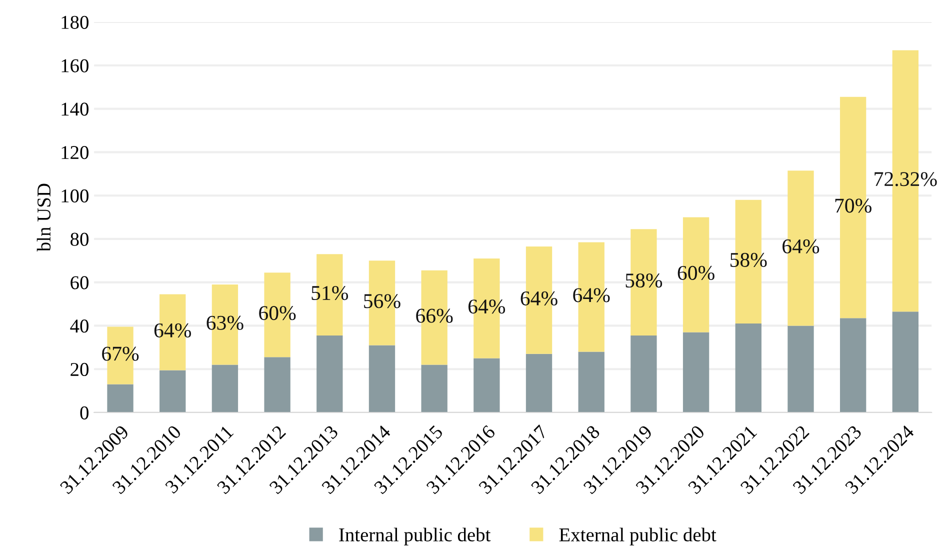  Describe the element at coordinates (79, 369) in the screenshot. I see `y-tick-label: 20` at that location.